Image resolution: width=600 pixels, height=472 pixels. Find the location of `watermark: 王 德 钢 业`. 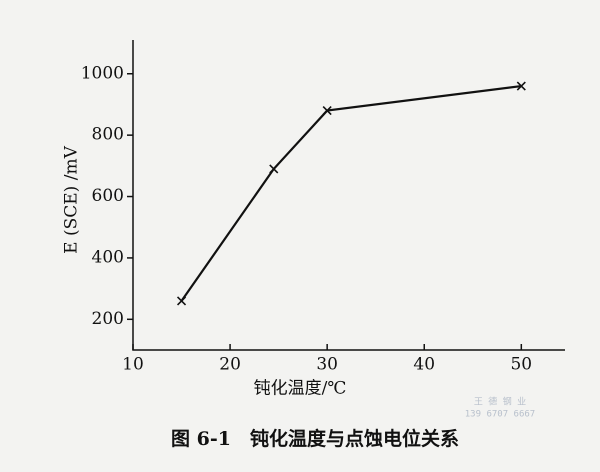

watermark: 王 德 钢 业 is located at coordinates (500, 402).